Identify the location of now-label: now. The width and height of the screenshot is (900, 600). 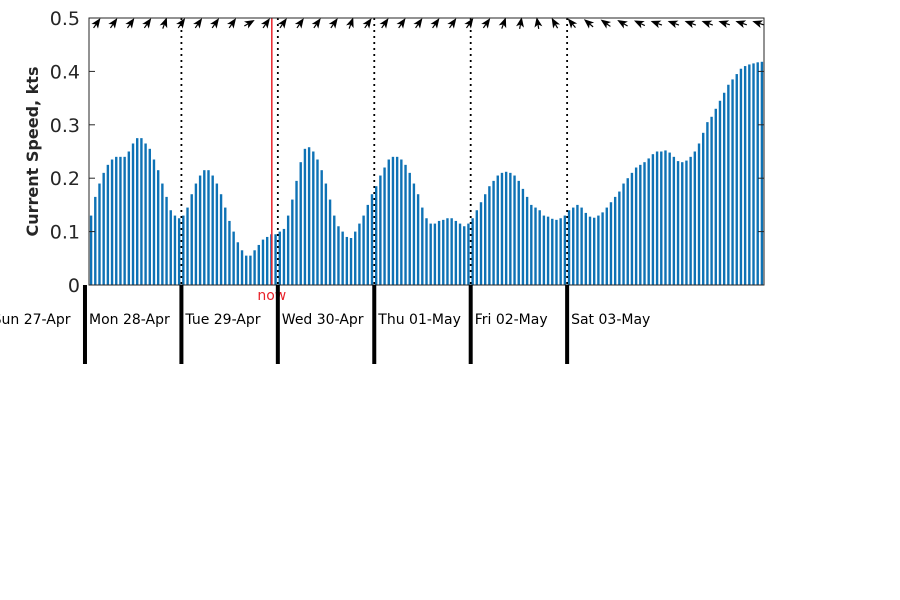
(271, 296).